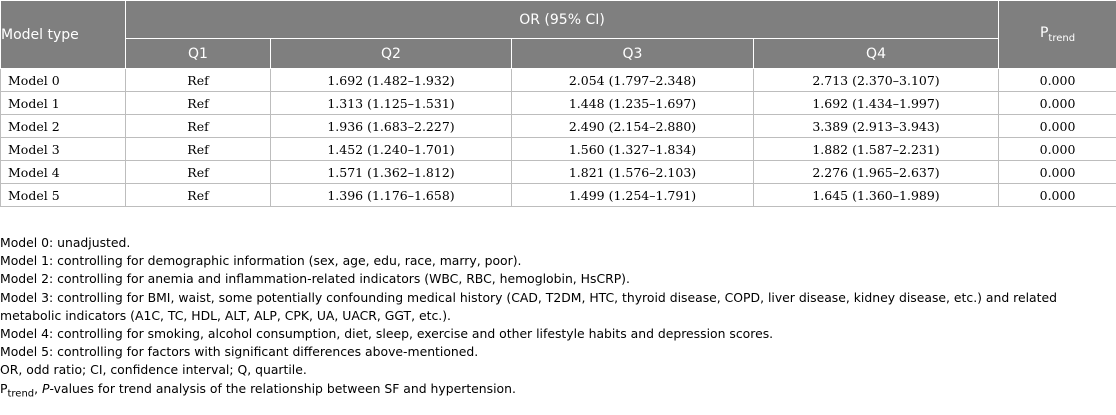 Image resolution: width=1116 pixels, height=415 pixels. Describe the element at coordinates (391, 172) in the screenshot. I see `cell-q2: 1.571 (1.362–1.812)` at that location.